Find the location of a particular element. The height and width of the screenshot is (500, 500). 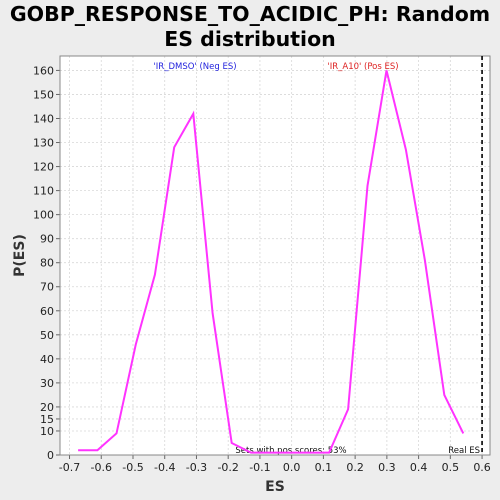

x-tick-label: -0.2 is located at coordinates (227, 467).